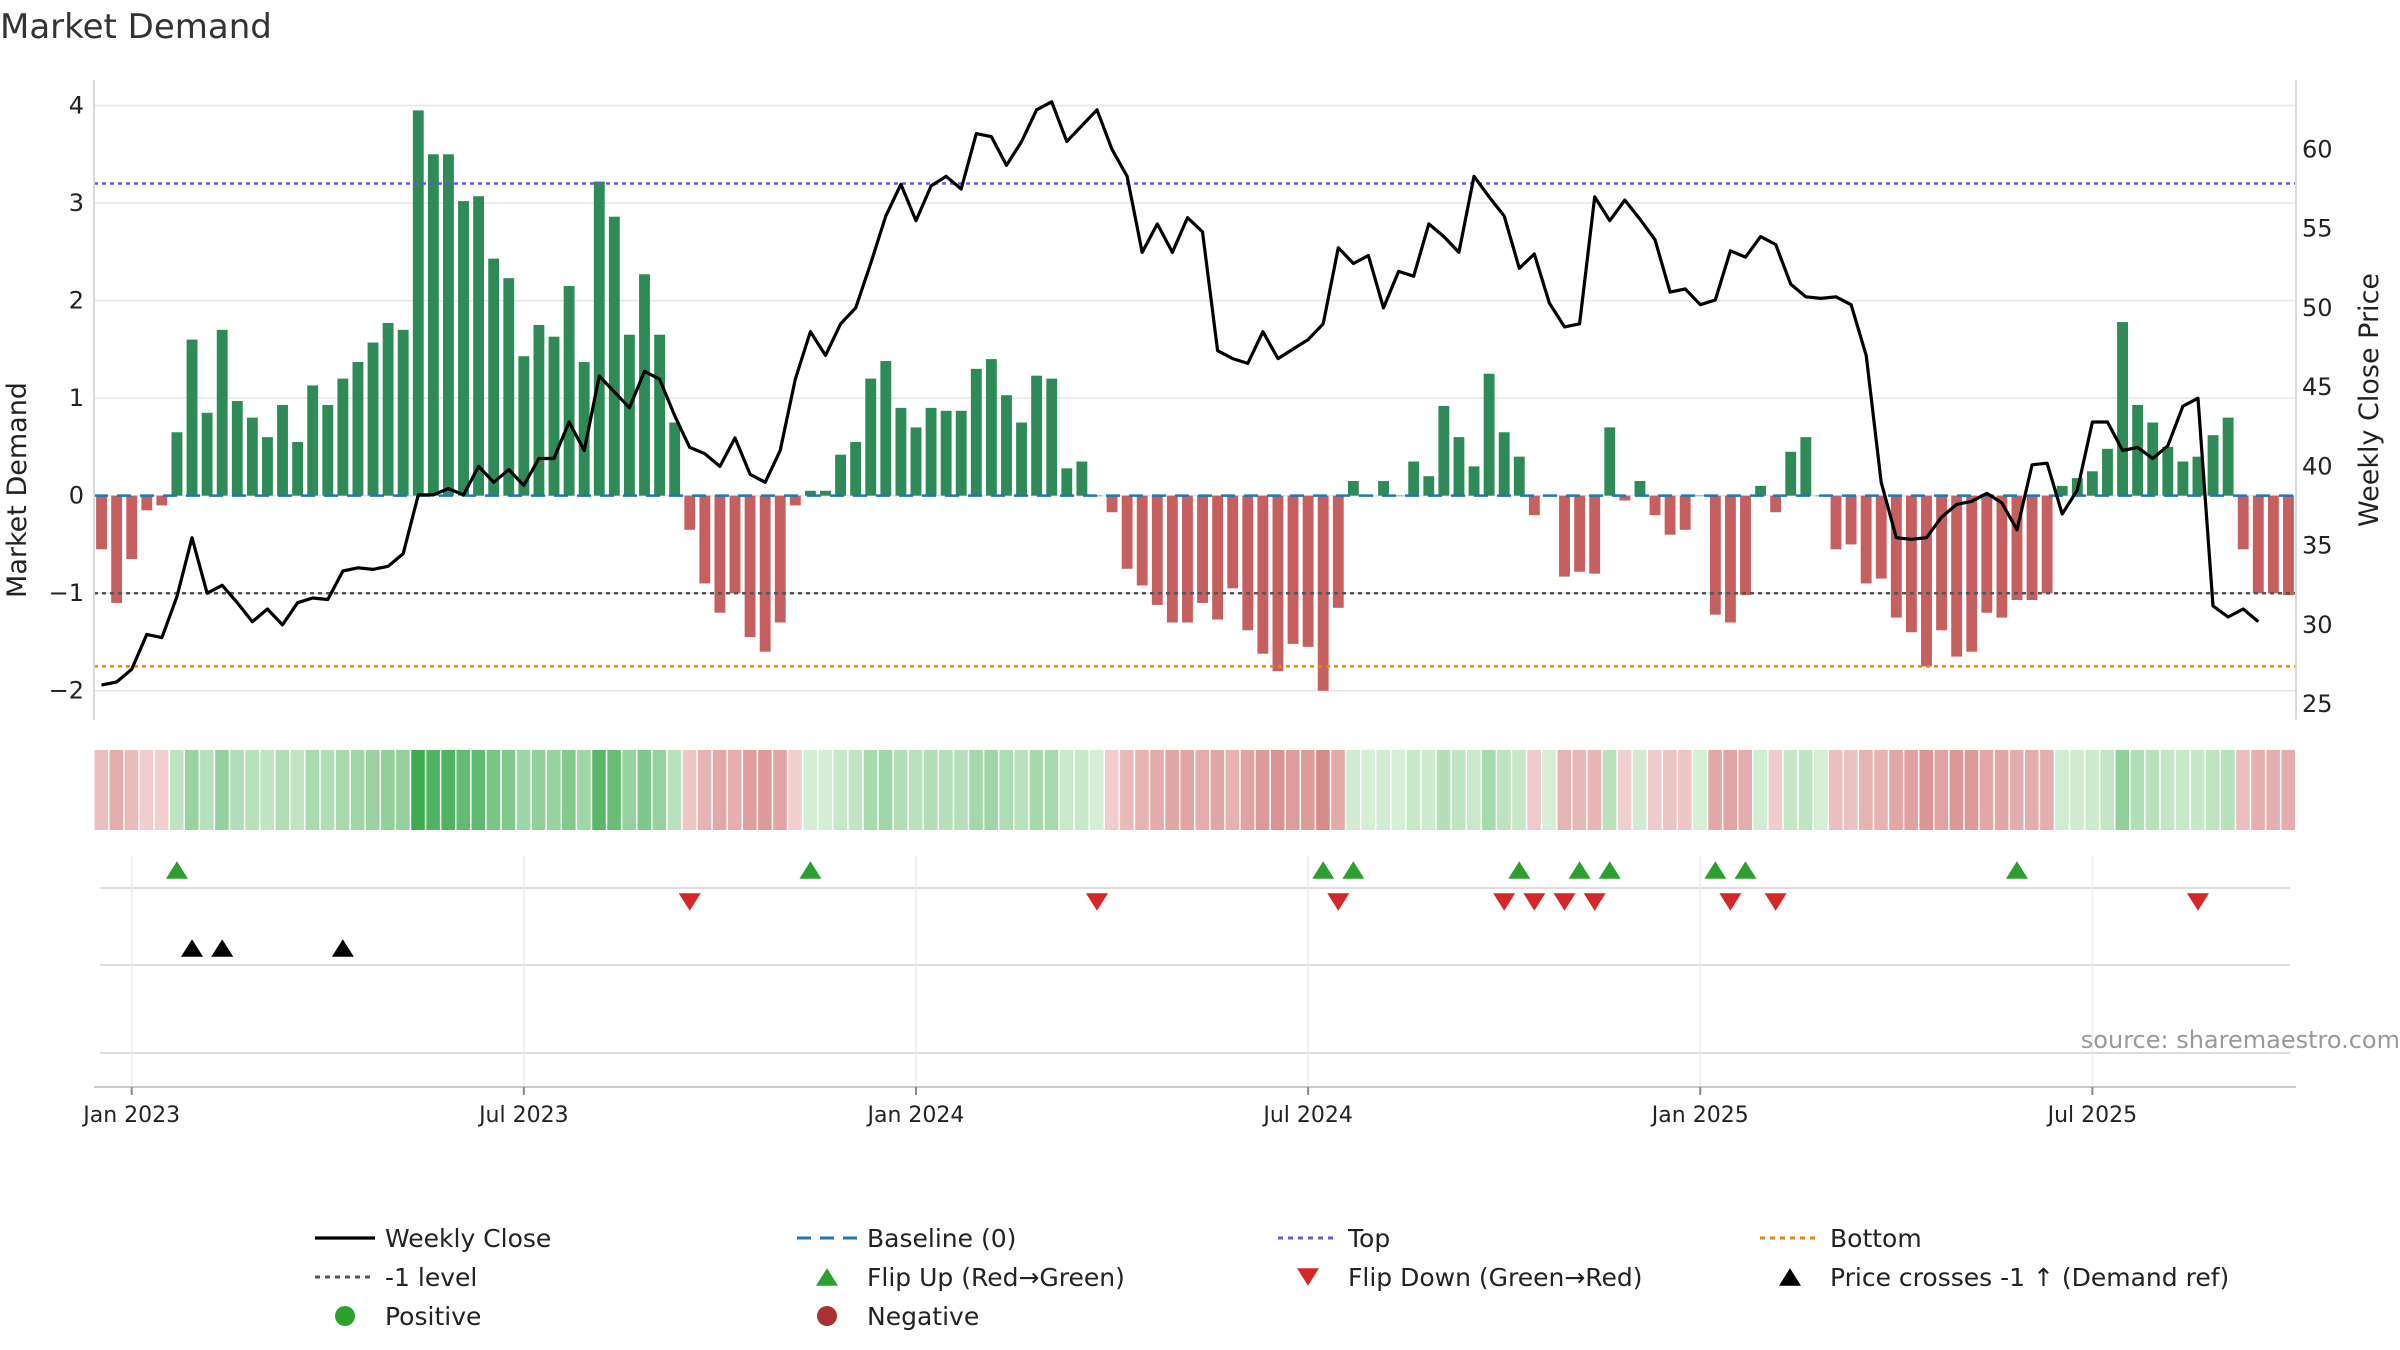  I want to click on legend-label: -1 level, so click(431, 1277).